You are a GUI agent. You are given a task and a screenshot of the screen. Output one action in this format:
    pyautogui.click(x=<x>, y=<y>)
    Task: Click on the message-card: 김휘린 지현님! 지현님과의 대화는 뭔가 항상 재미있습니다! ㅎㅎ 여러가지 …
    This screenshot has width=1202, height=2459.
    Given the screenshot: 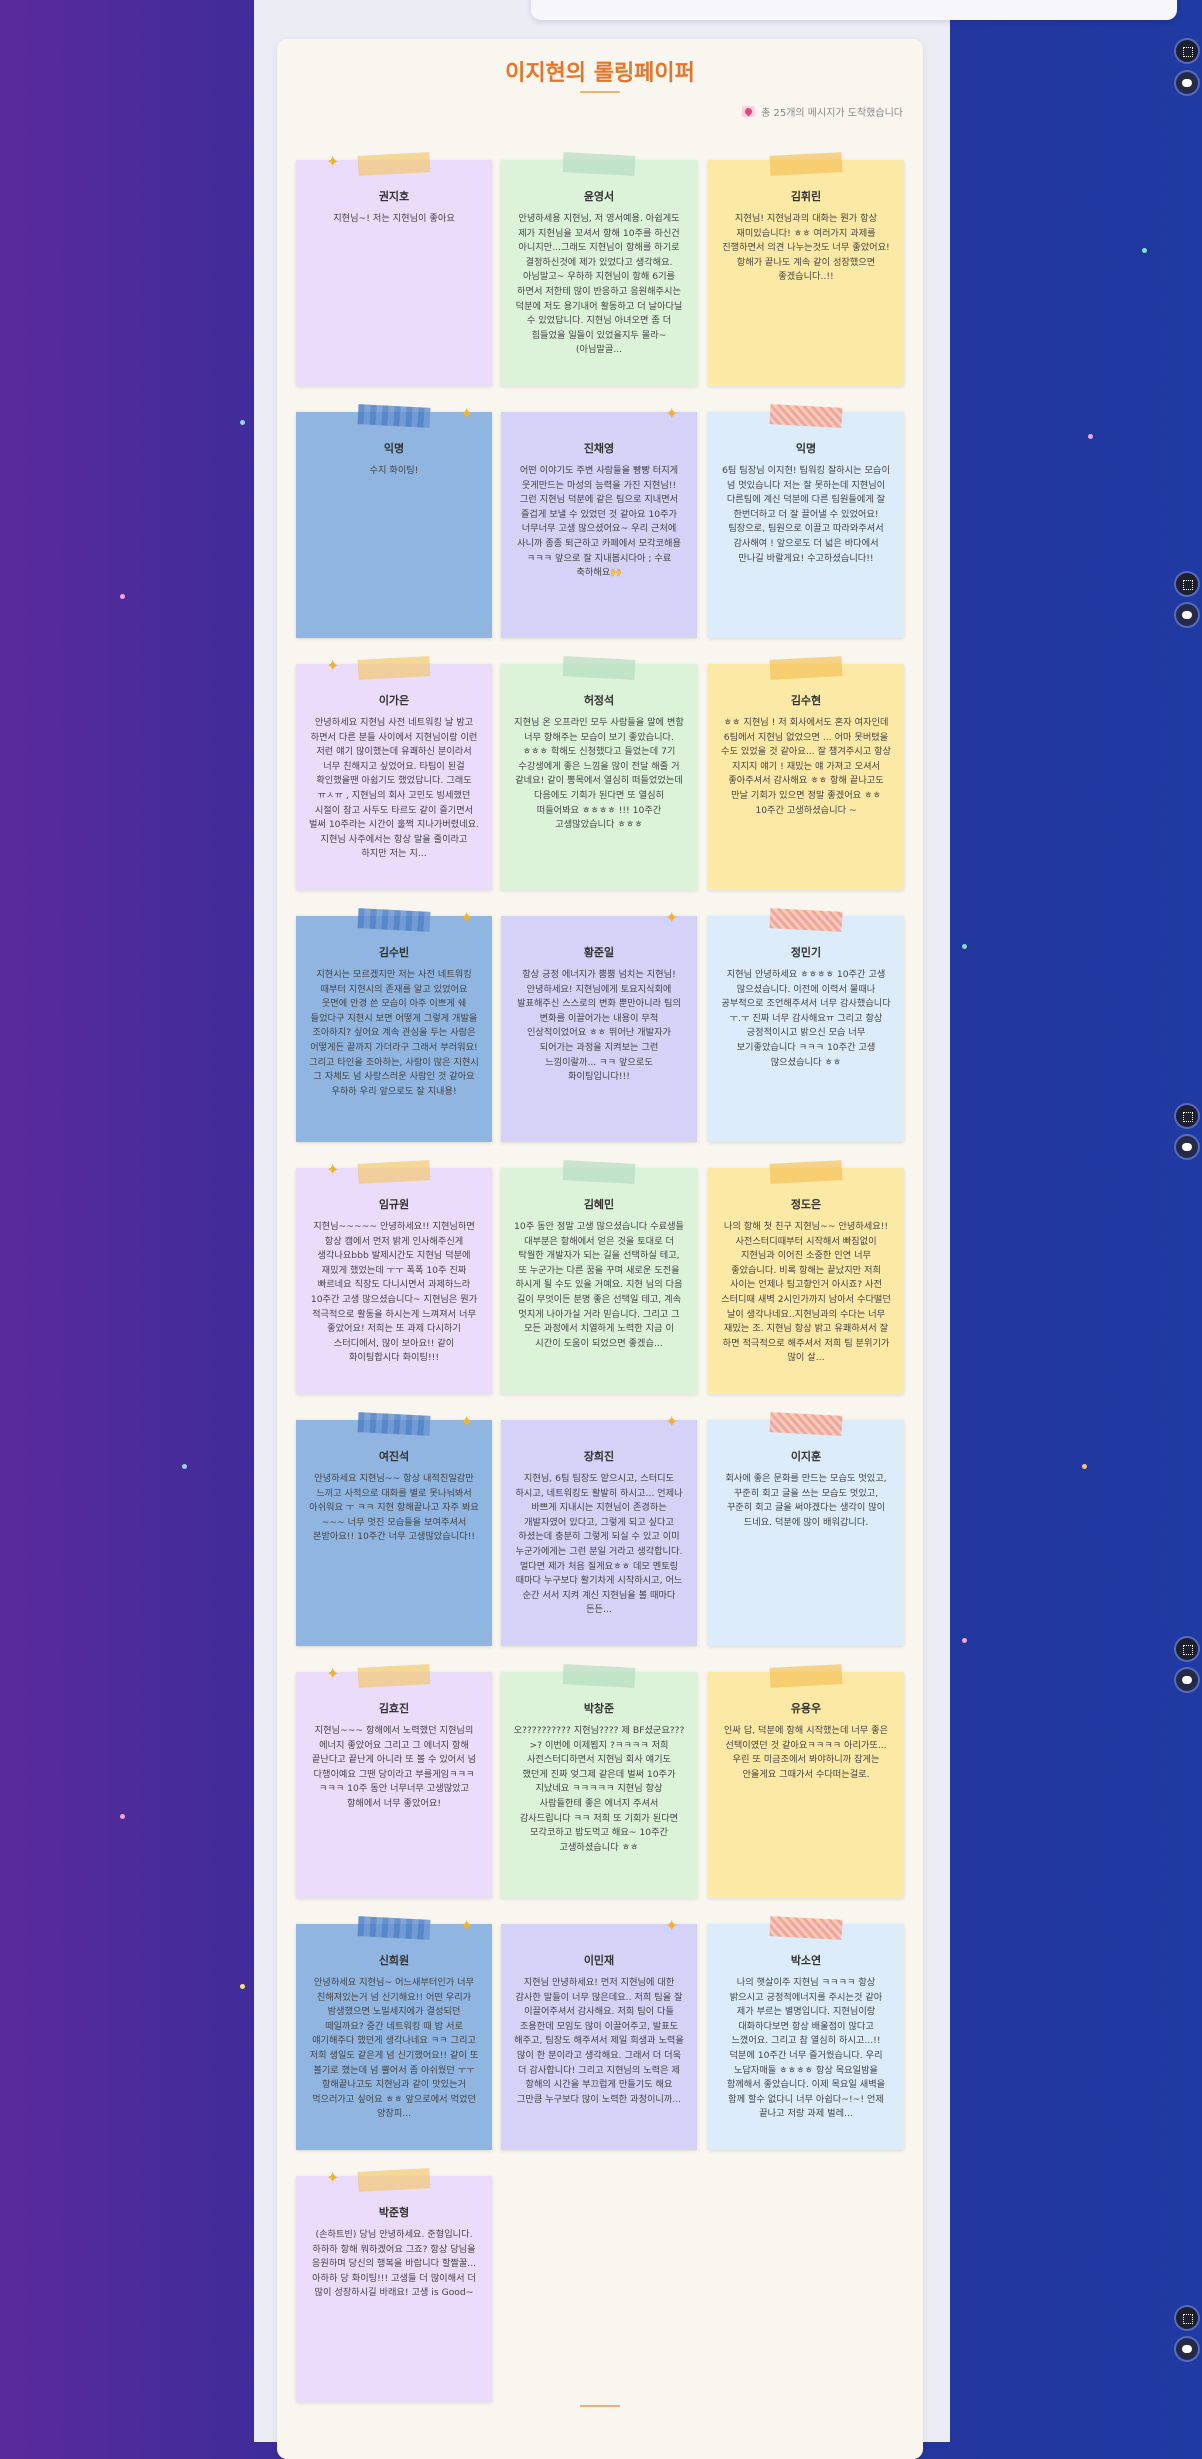 What is the action you would take?
    pyautogui.click(x=806, y=269)
    